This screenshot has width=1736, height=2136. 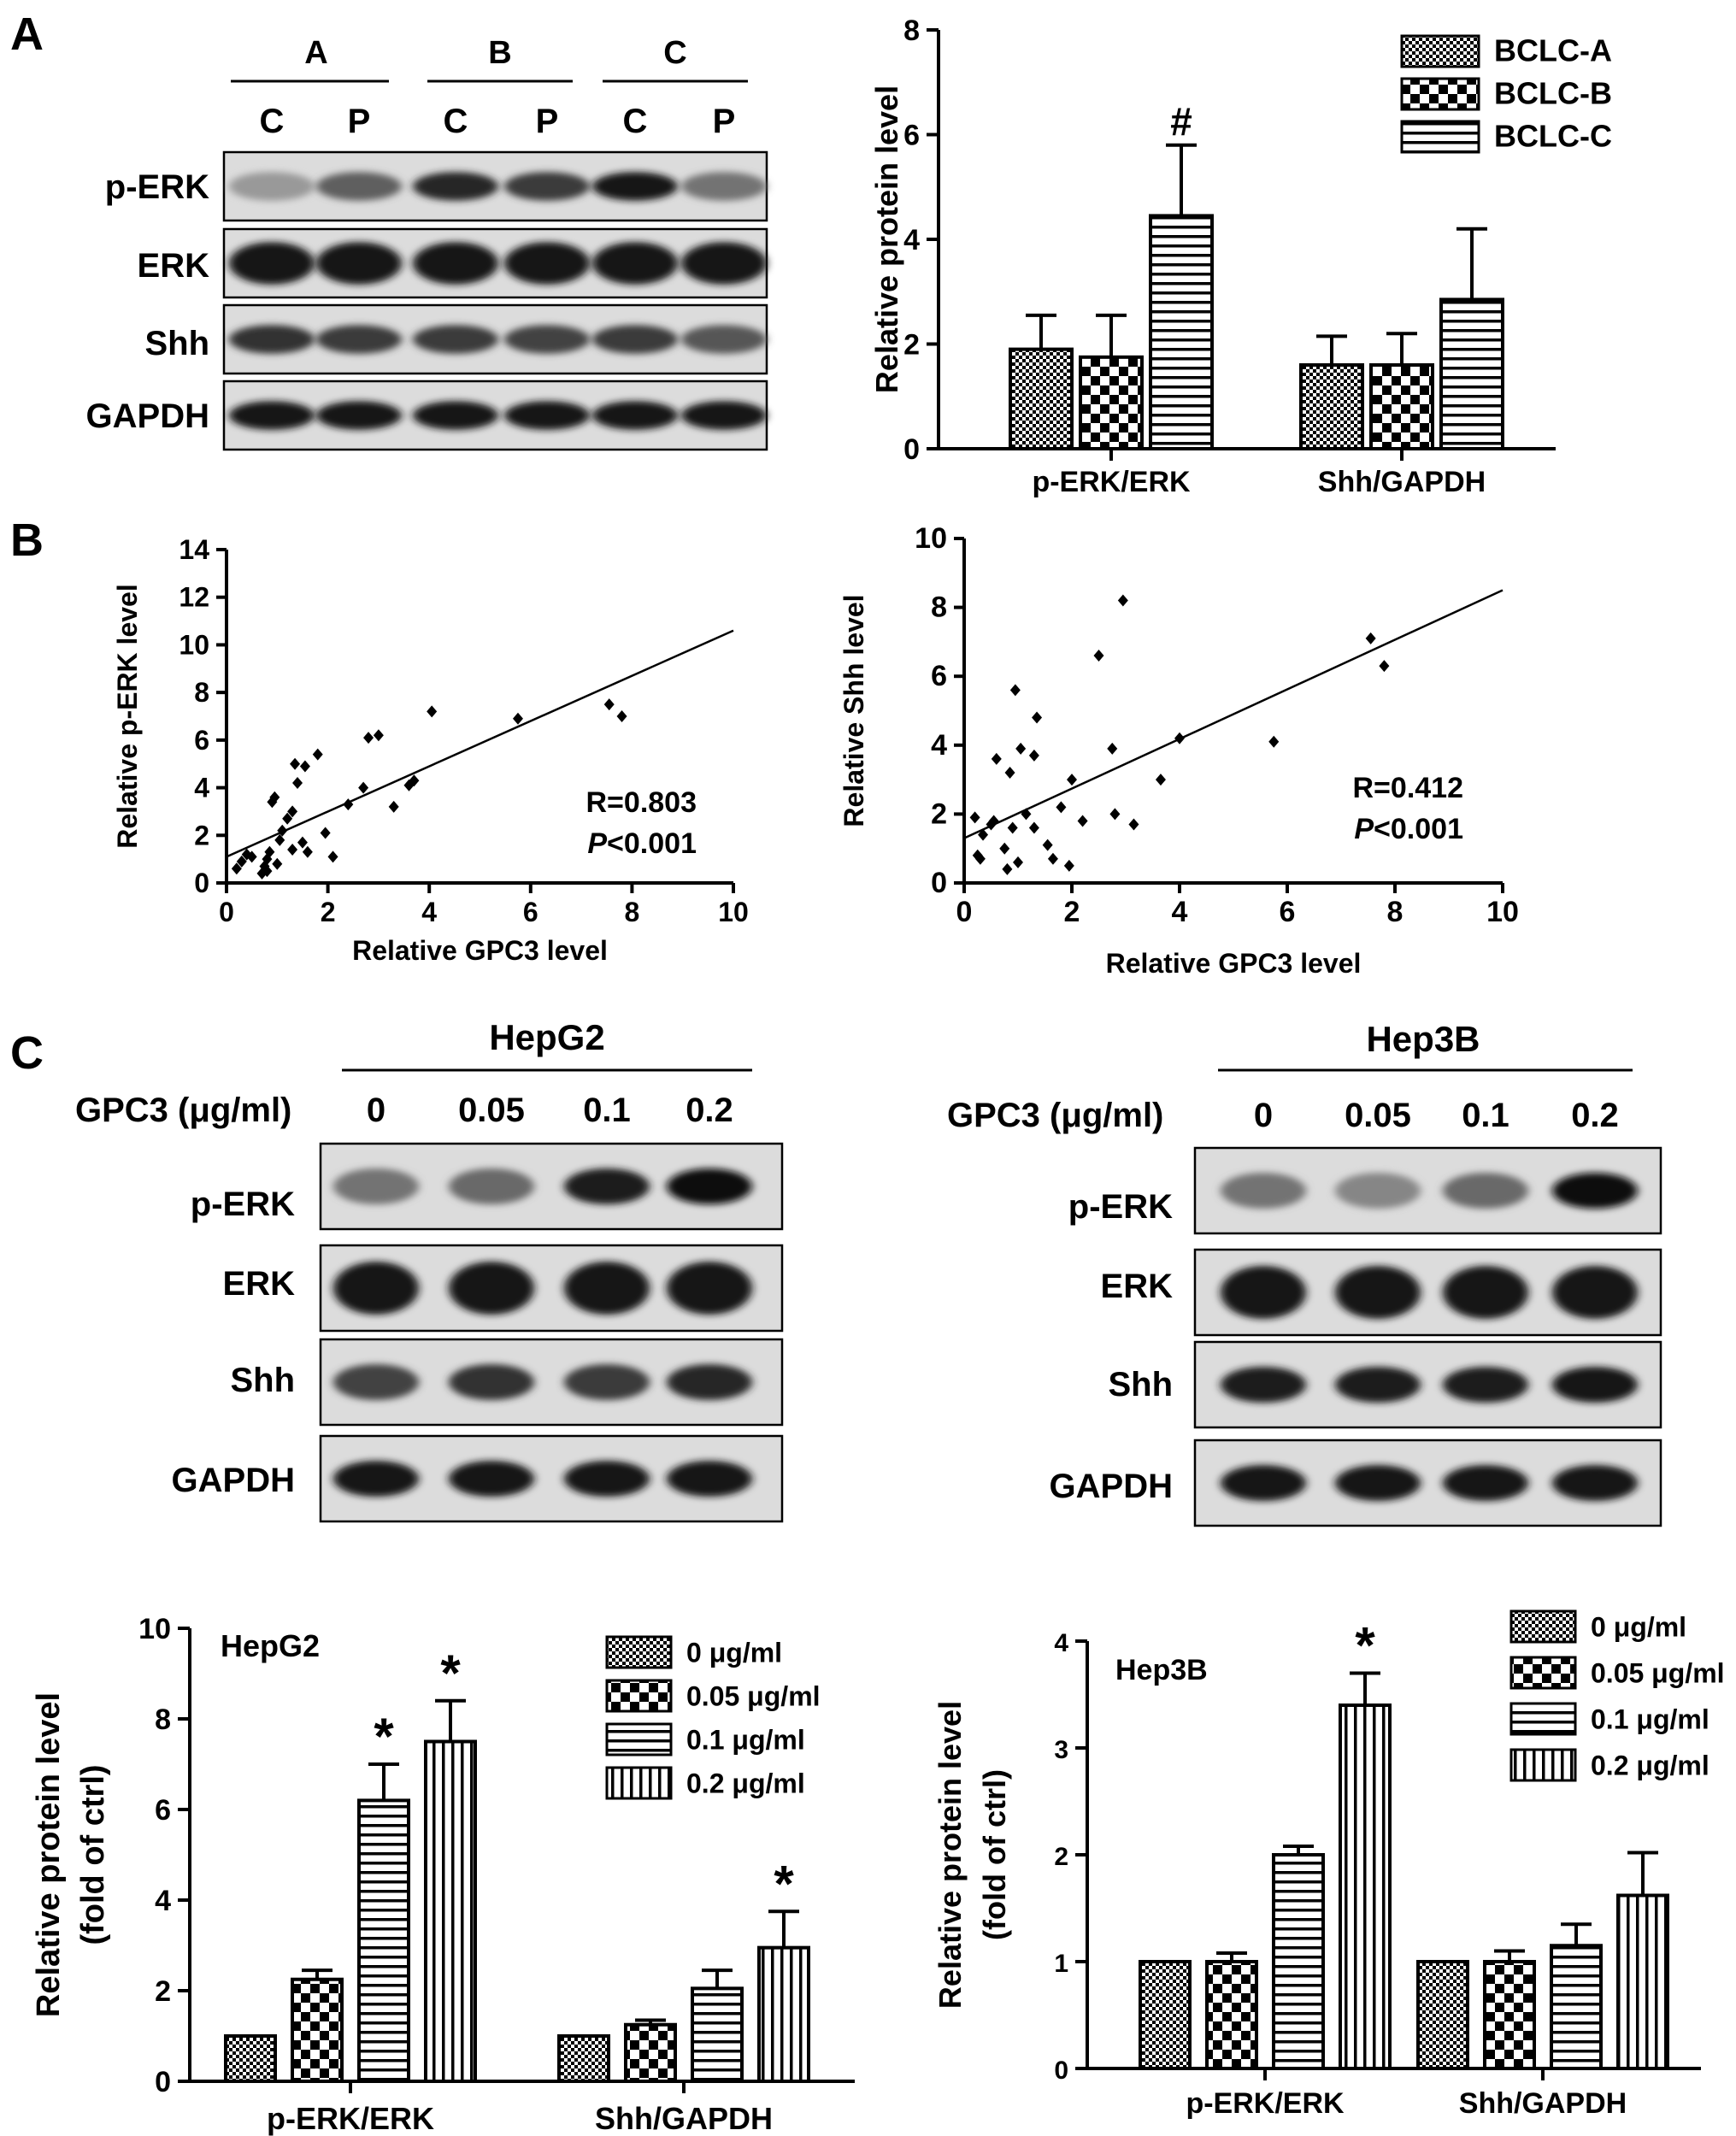 I want to click on correlation-r: R=0.412, so click(x=1408, y=788).